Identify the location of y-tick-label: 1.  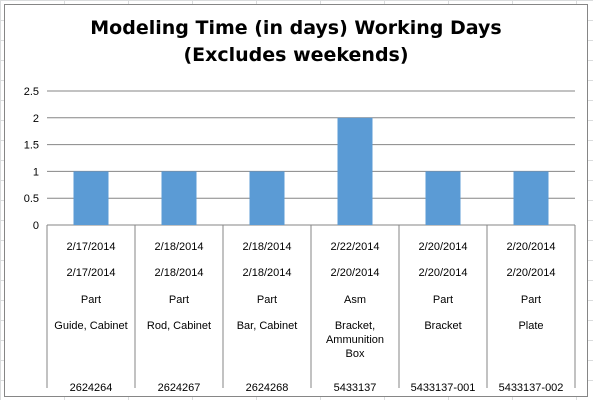
(36, 172).